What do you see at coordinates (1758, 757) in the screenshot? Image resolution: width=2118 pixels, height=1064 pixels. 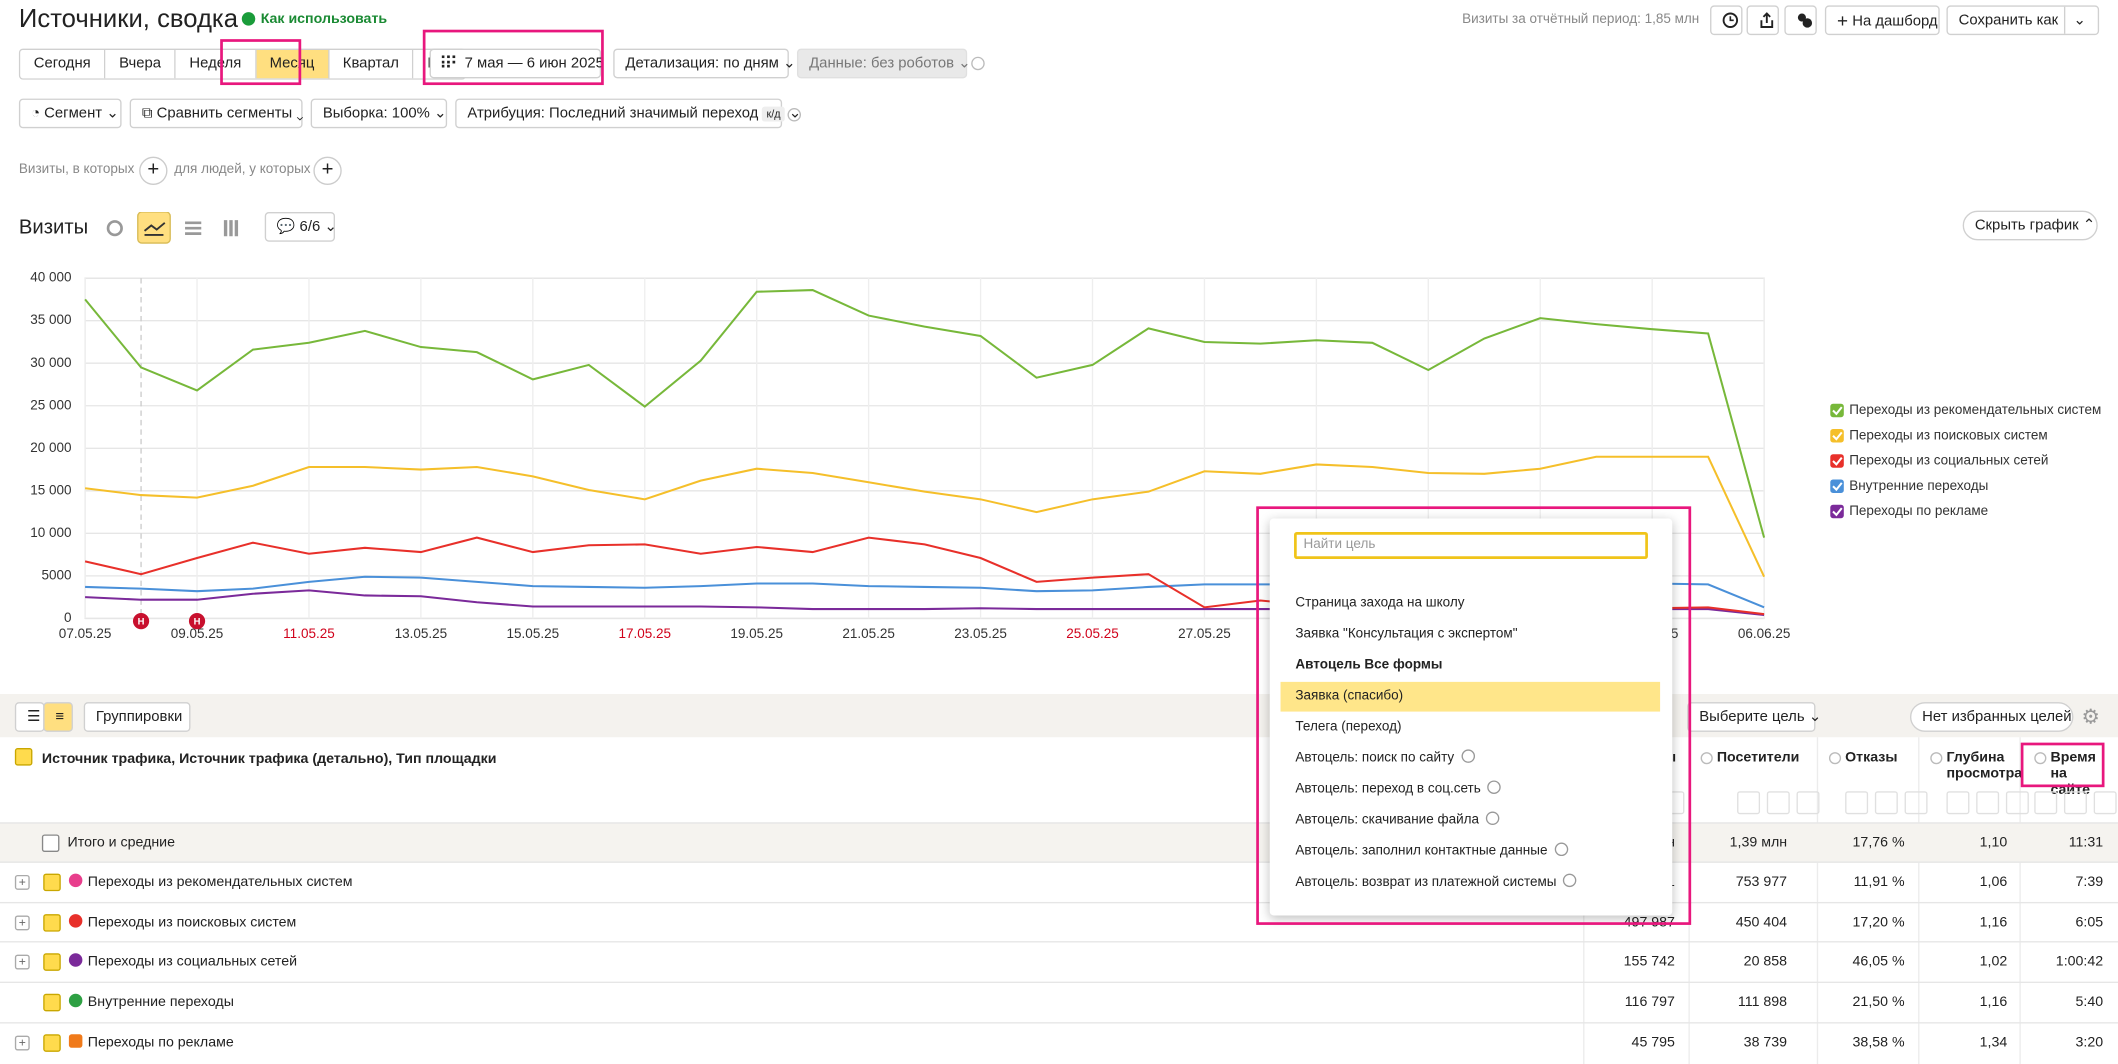 I see `column-header: Посетители` at bounding box center [1758, 757].